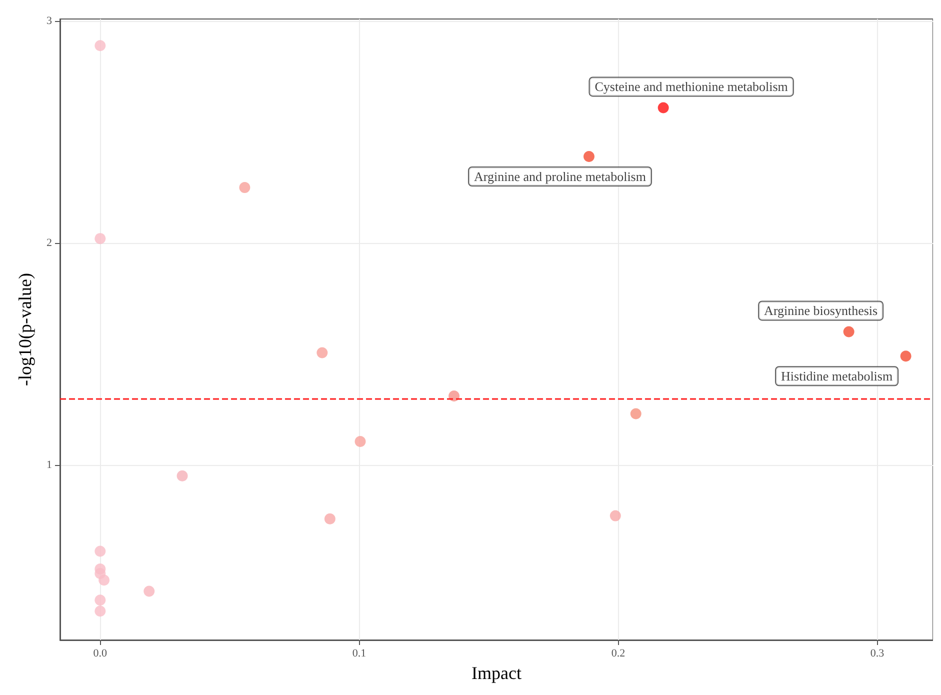  I want to click on x-tick-label: 0.1, so click(359, 654).